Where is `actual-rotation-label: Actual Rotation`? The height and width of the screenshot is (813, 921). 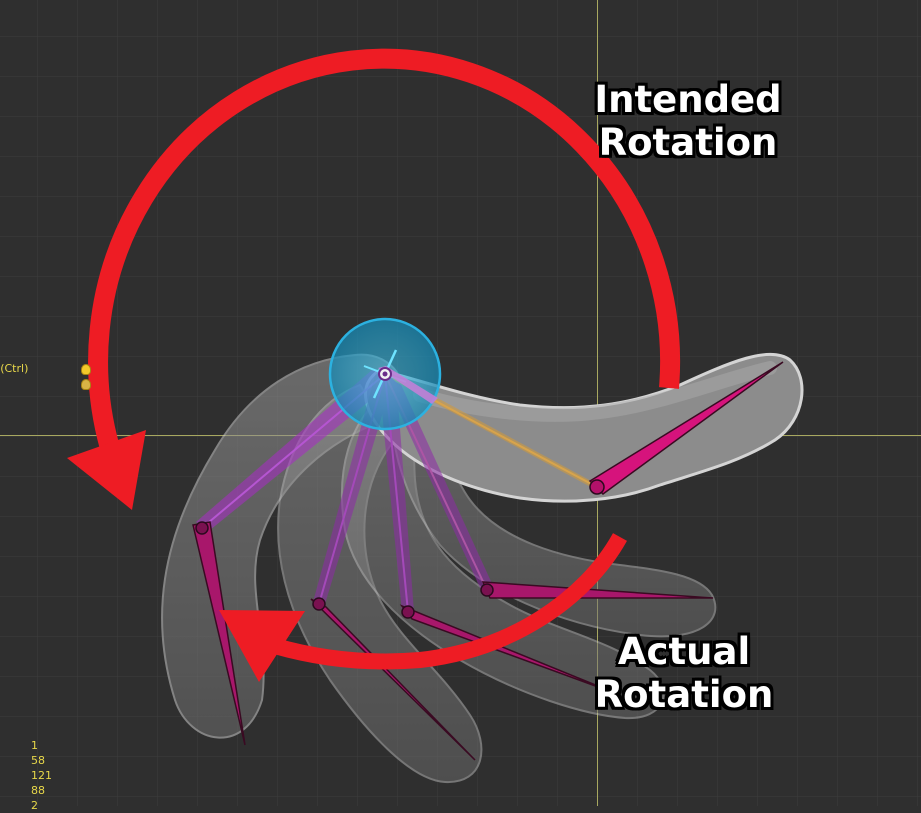 actual-rotation-label: Actual Rotation is located at coordinates (684, 673).